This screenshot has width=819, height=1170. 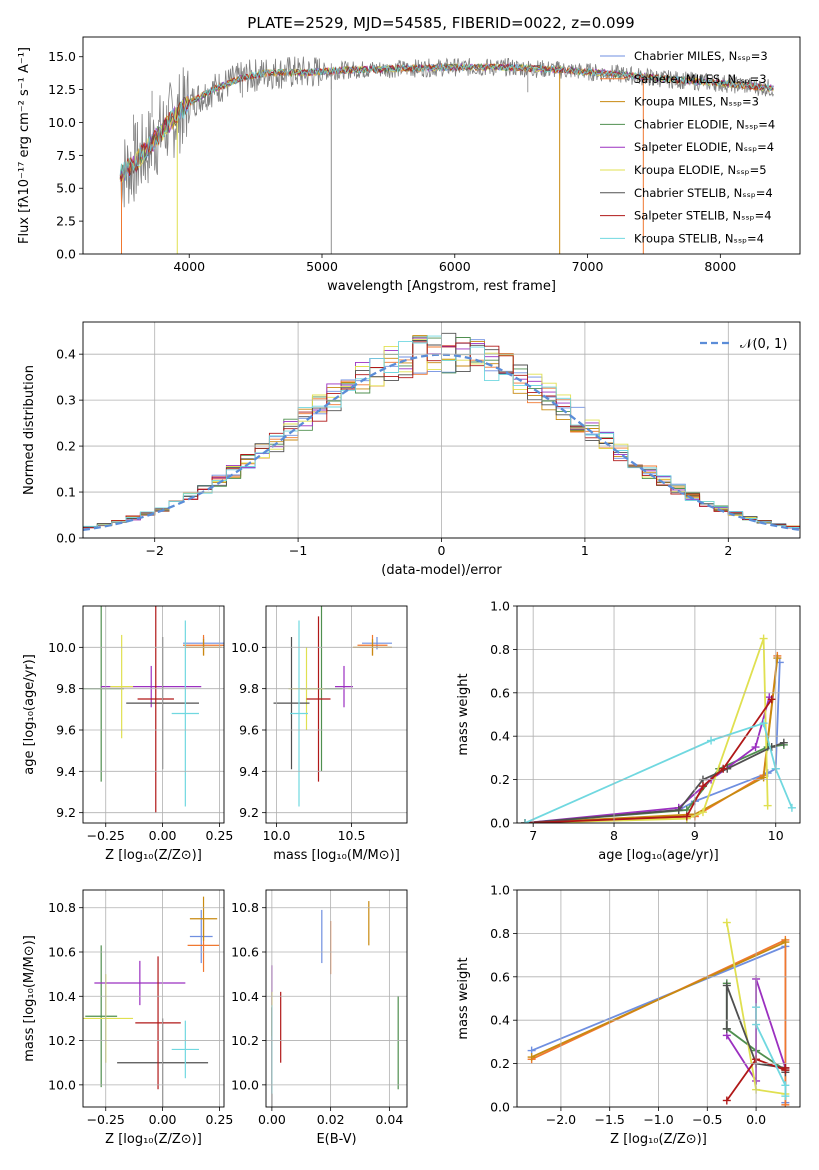 What do you see at coordinates (763, 344) in the screenshot?
I see `legend-label: 𝒩(0, 1)` at bounding box center [763, 344].